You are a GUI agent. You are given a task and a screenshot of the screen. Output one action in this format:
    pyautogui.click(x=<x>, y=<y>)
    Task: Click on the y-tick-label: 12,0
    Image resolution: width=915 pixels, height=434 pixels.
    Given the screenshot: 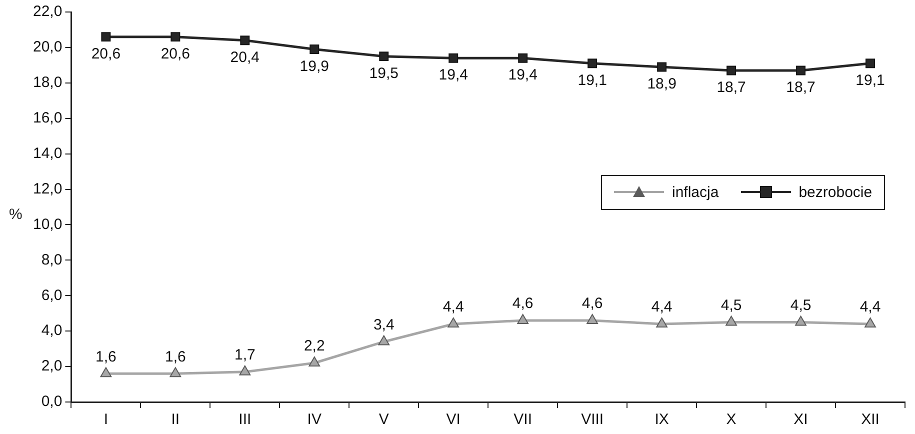 What is the action you would take?
    pyautogui.click(x=47, y=189)
    